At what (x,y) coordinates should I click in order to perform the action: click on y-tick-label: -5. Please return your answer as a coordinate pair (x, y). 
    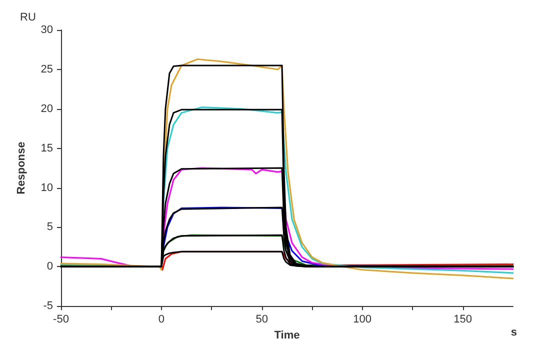
    Looking at the image, I should click on (48, 306).